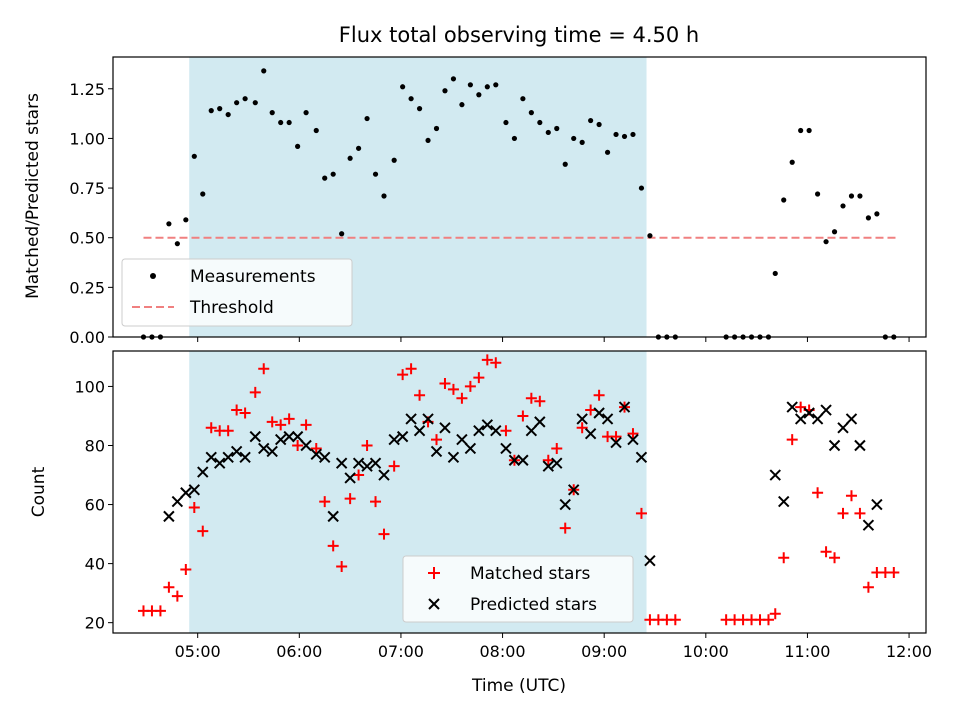 The width and height of the screenshot is (960, 720). Describe the element at coordinates (237, 292) in the screenshot. I see `top-legend-box` at that location.